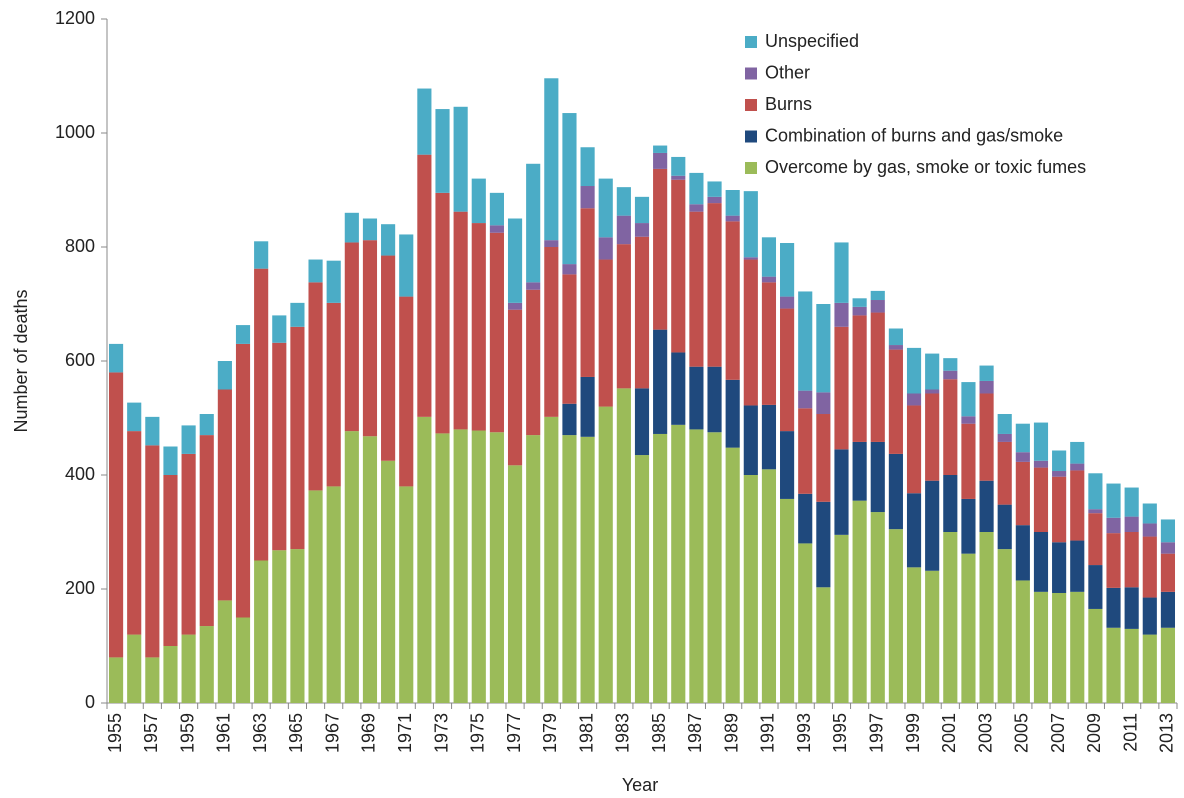 This screenshot has height=798, width=1184. What do you see at coordinates (913, 733) in the screenshot?
I see `x-tick-label: 1999` at bounding box center [913, 733].